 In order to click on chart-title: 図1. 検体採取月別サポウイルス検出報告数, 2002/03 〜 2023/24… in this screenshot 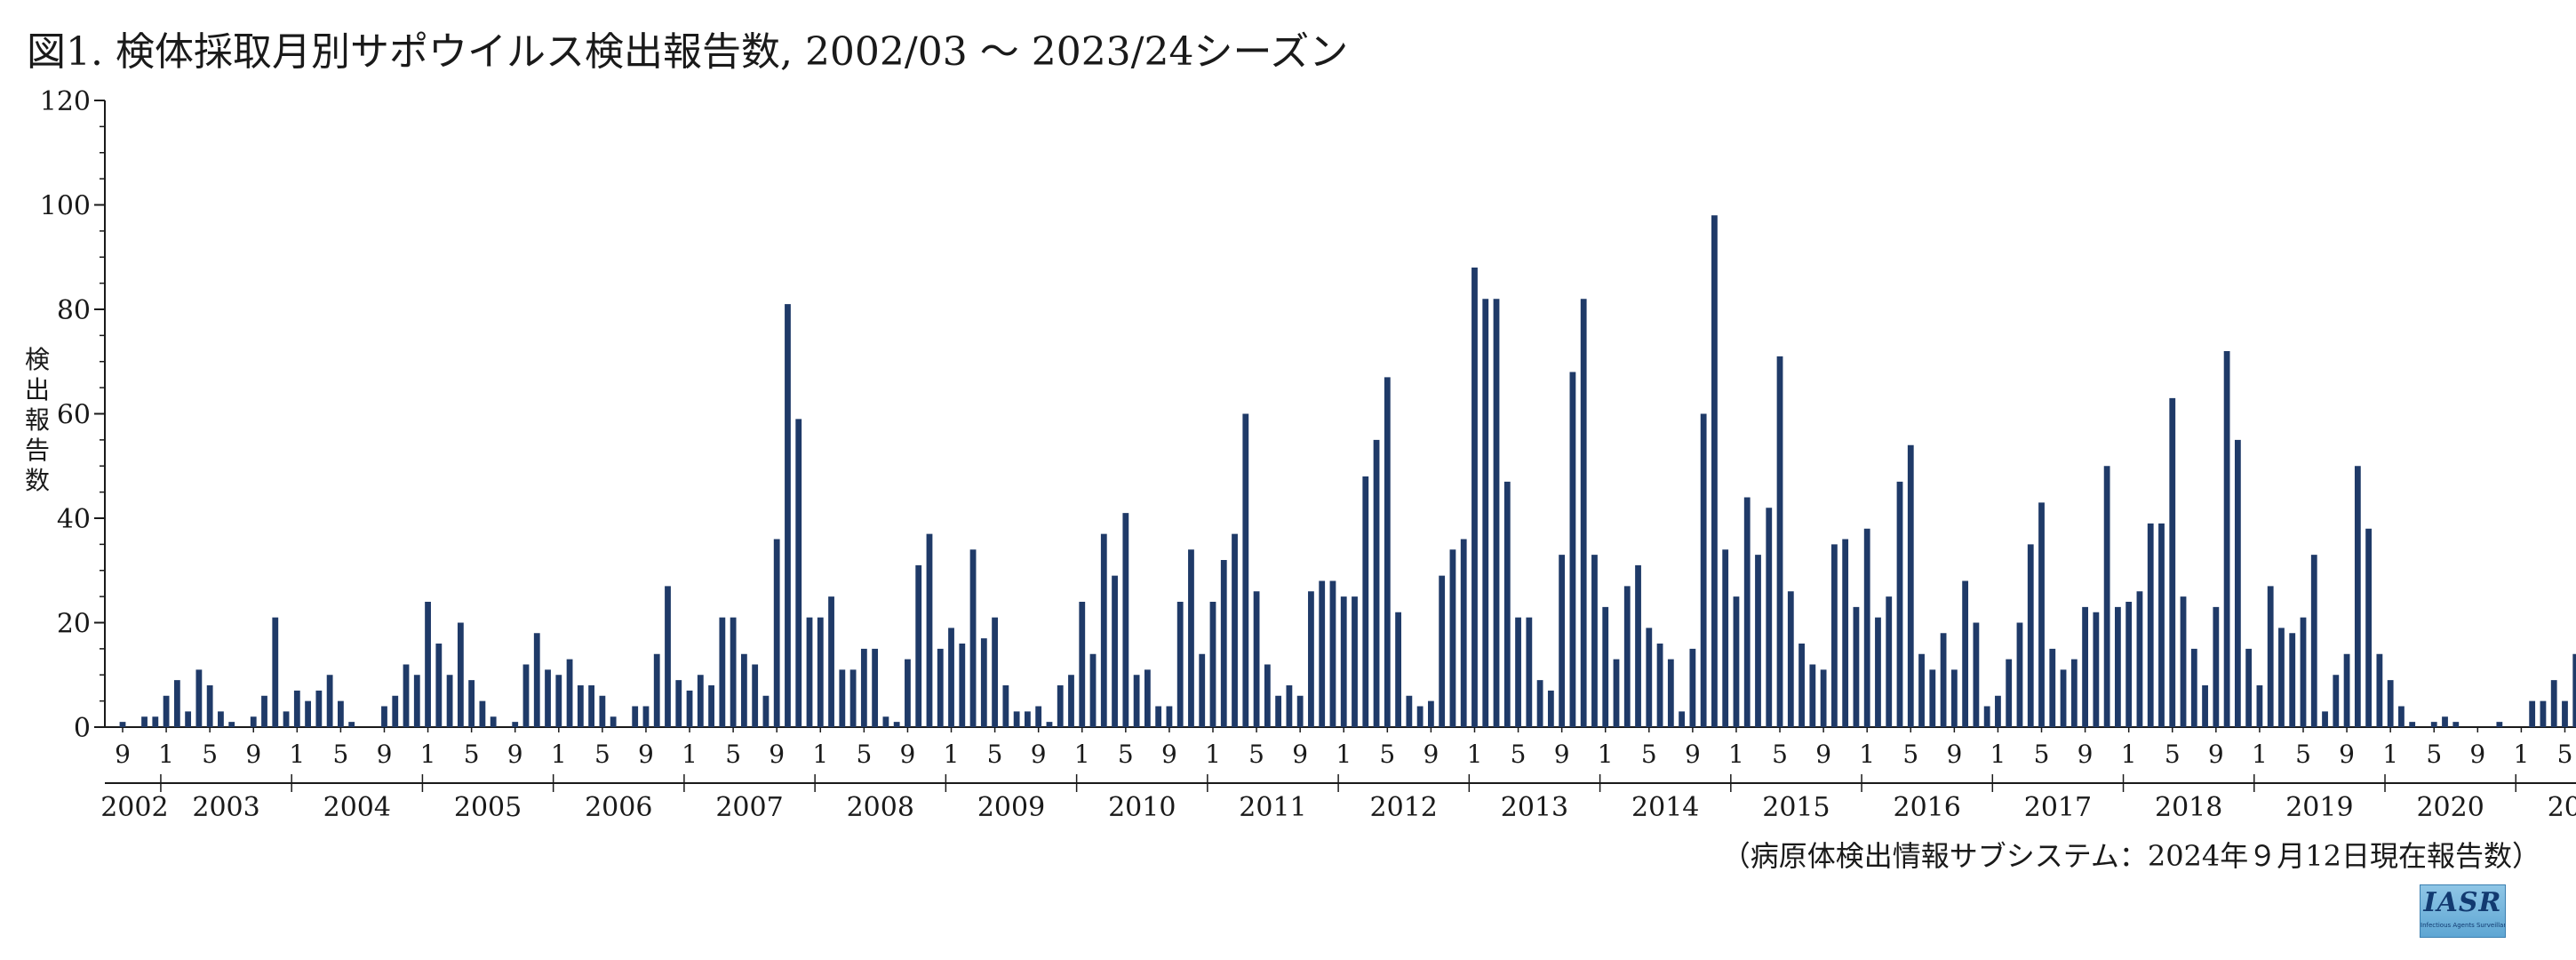, I will do `click(688, 52)`.